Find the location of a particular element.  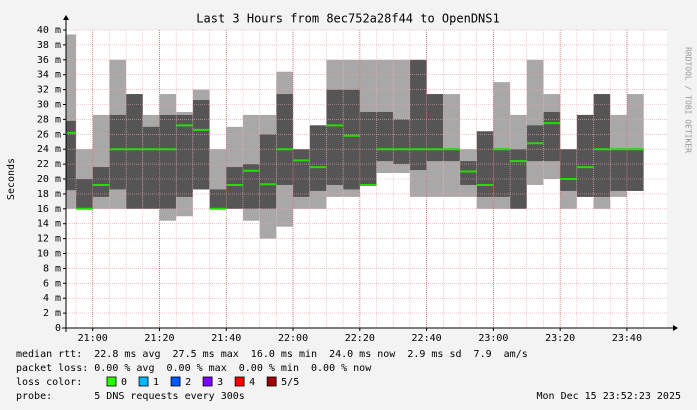

x-tick-label: 23:40 is located at coordinates (627, 338).